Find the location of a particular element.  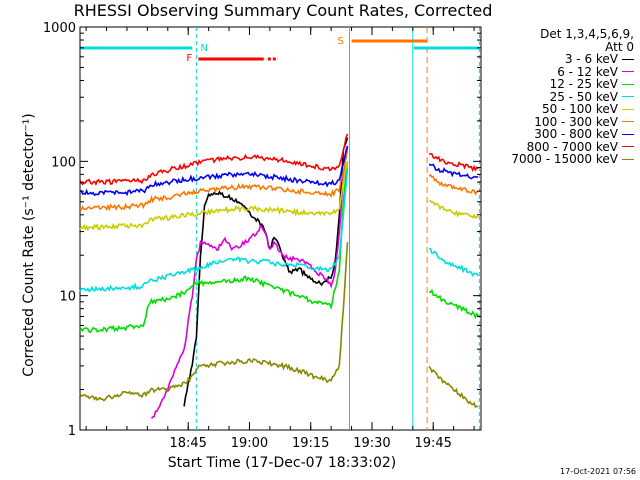

x-tick-label: 19:00 is located at coordinates (249, 443).